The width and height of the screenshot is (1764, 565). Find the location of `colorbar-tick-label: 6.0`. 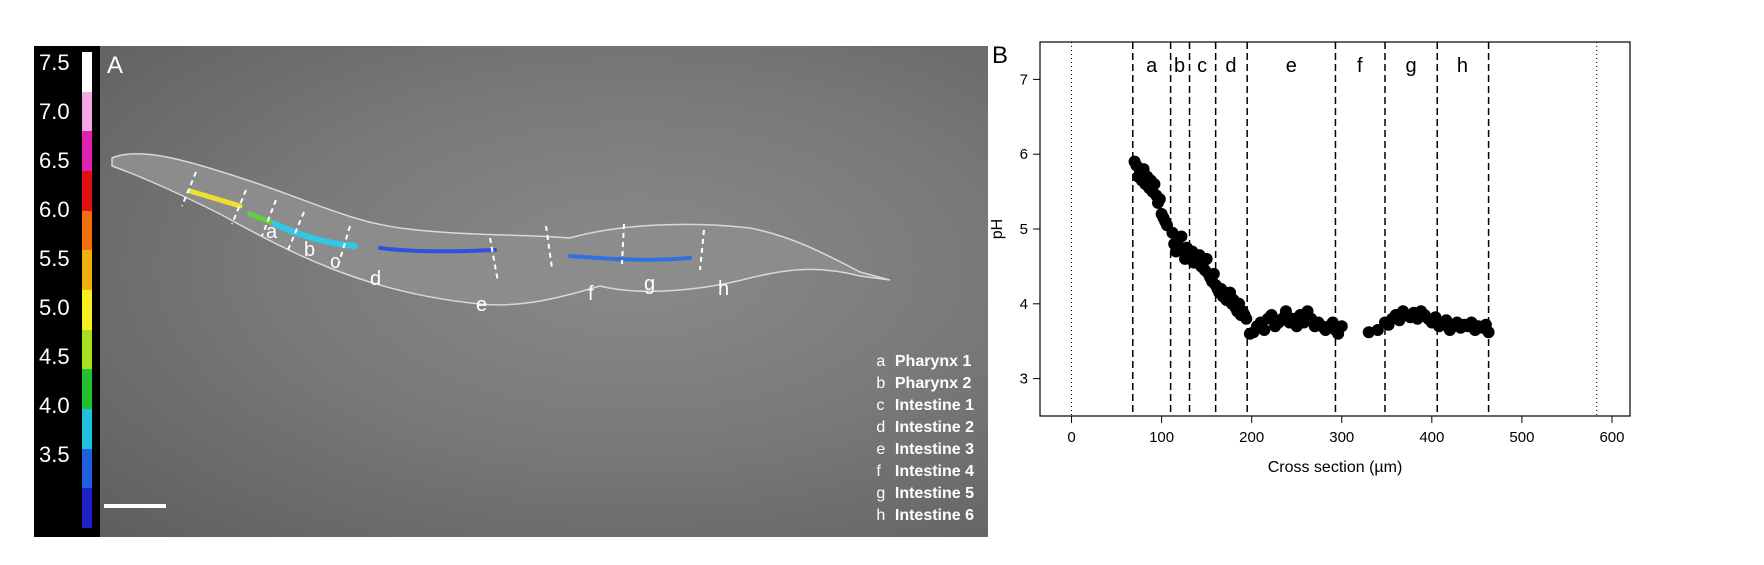

colorbar-tick-label: 6.0 is located at coordinates (54, 209).